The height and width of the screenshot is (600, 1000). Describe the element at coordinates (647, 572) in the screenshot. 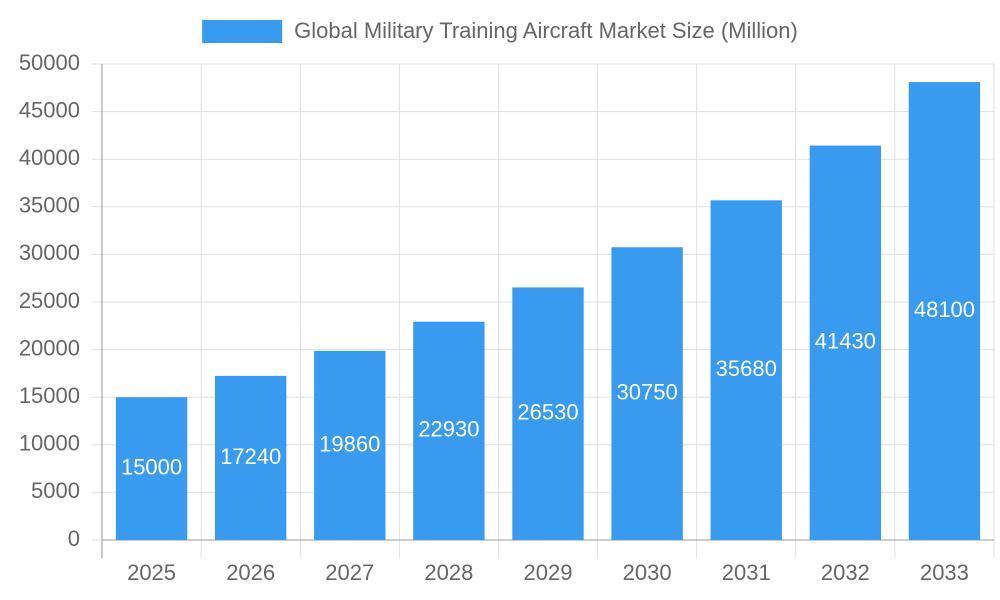

I see `x-tick-label: 2030` at that location.